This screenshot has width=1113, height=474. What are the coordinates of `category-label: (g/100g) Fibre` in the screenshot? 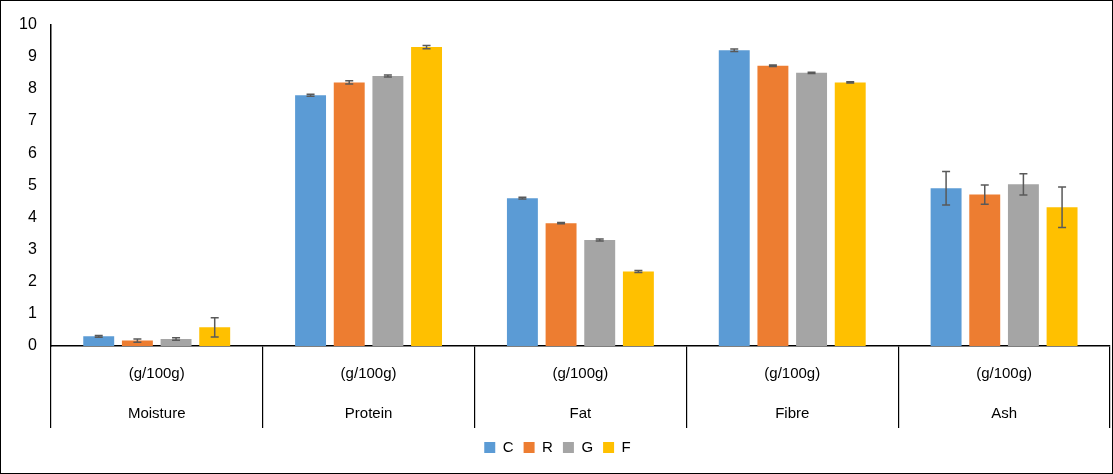 It's located at (792, 393).